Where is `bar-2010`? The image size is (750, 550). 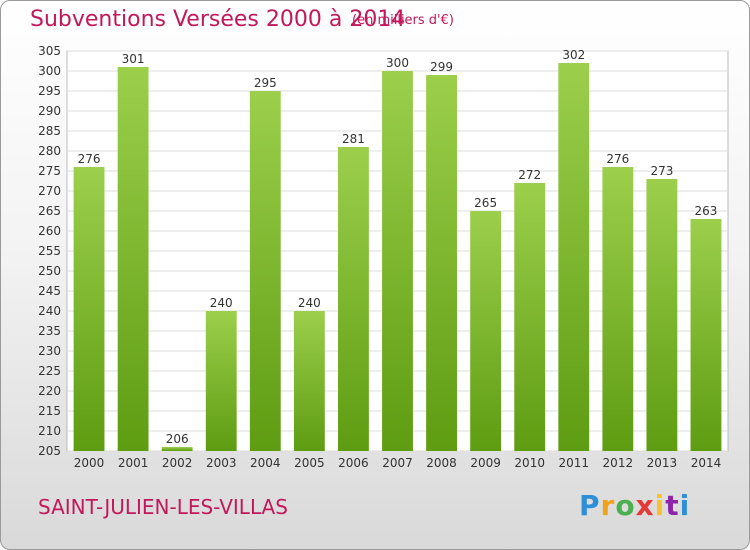
bar-2010 is located at coordinates (530, 317).